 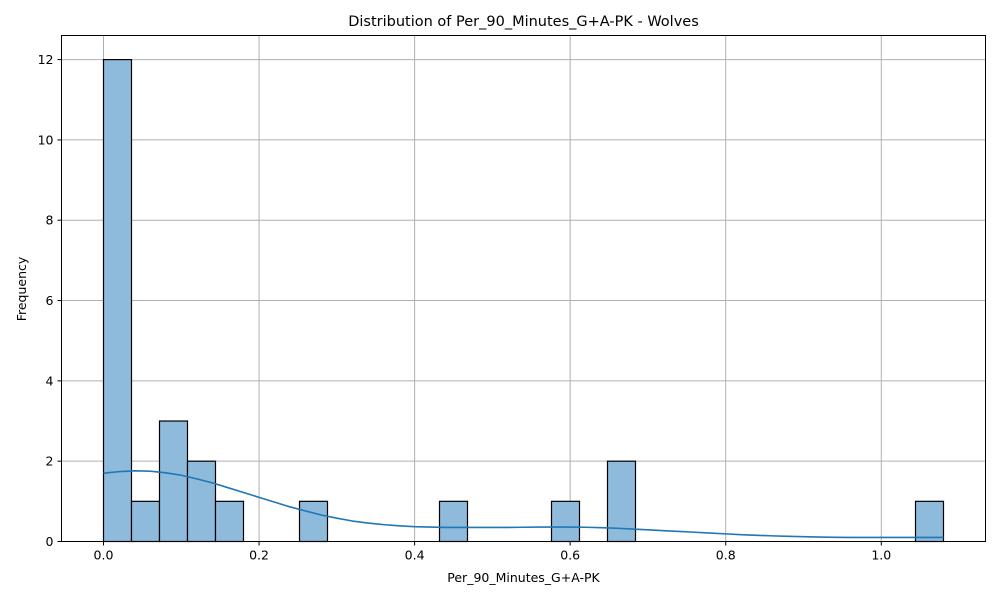 What do you see at coordinates (50, 380) in the screenshot?
I see `y-tick-label: 4` at bounding box center [50, 380].